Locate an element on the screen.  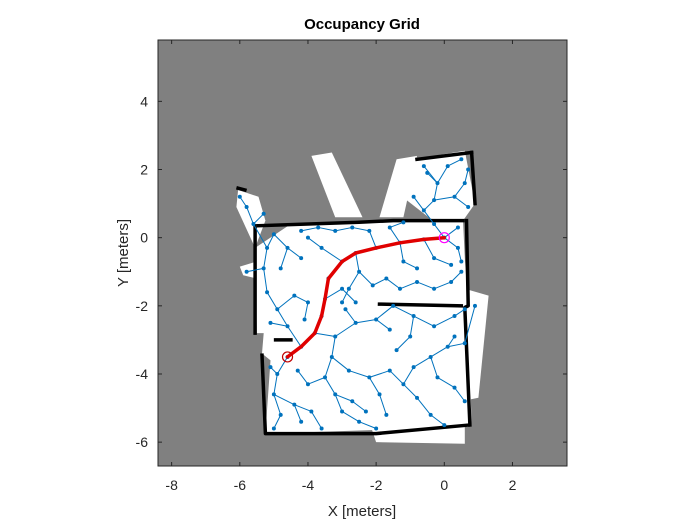
x-axis-label: X [meters] is located at coordinates (362, 511).